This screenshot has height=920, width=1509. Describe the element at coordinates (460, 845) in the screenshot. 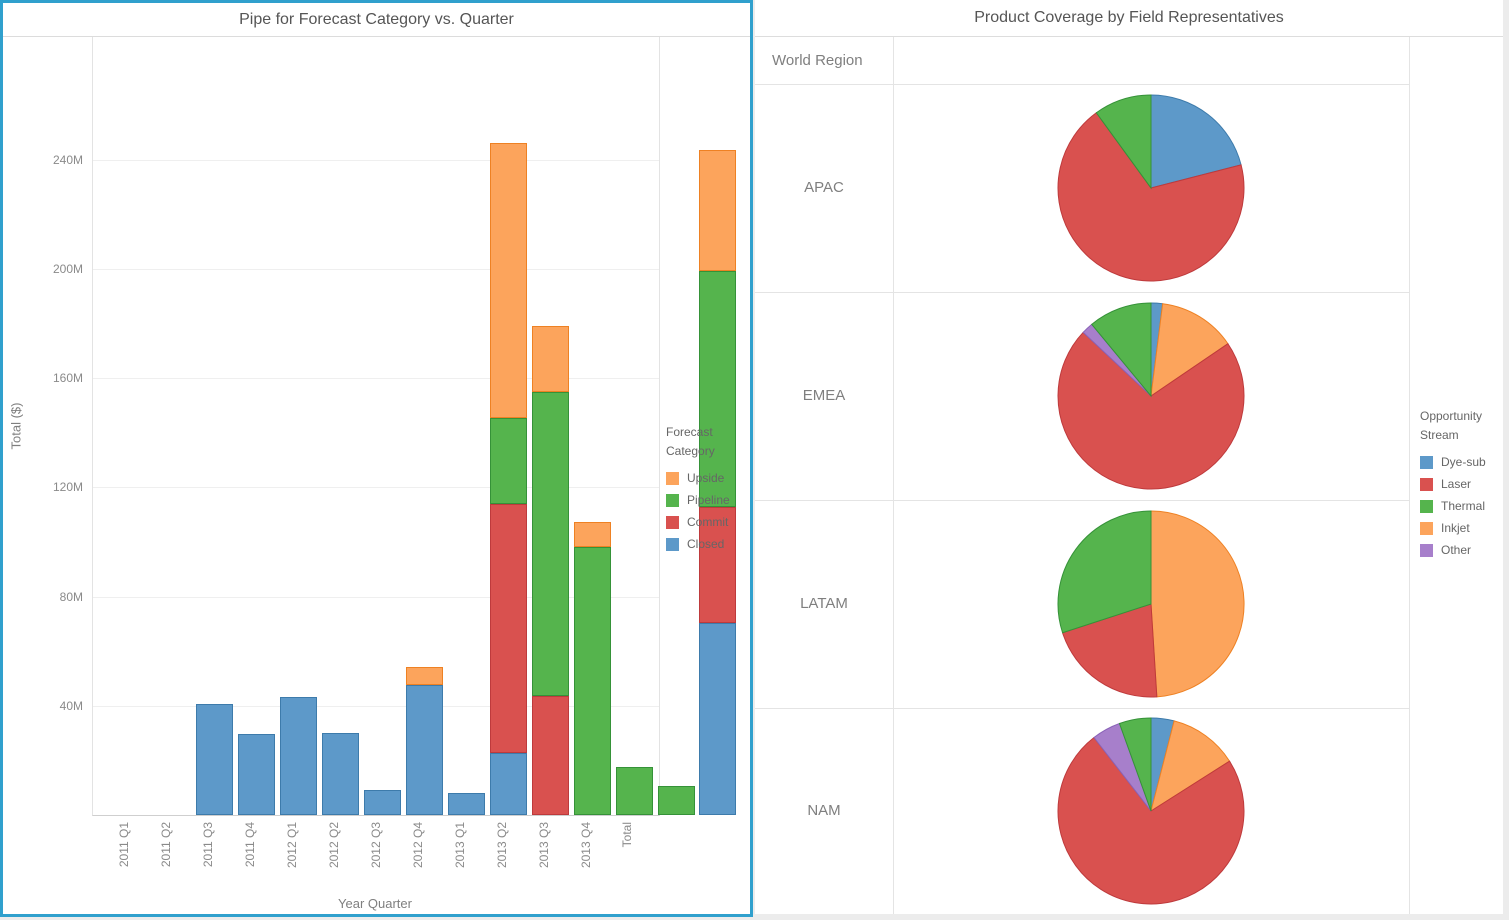

I see `x-category-label: 2013 Q1` at that location.